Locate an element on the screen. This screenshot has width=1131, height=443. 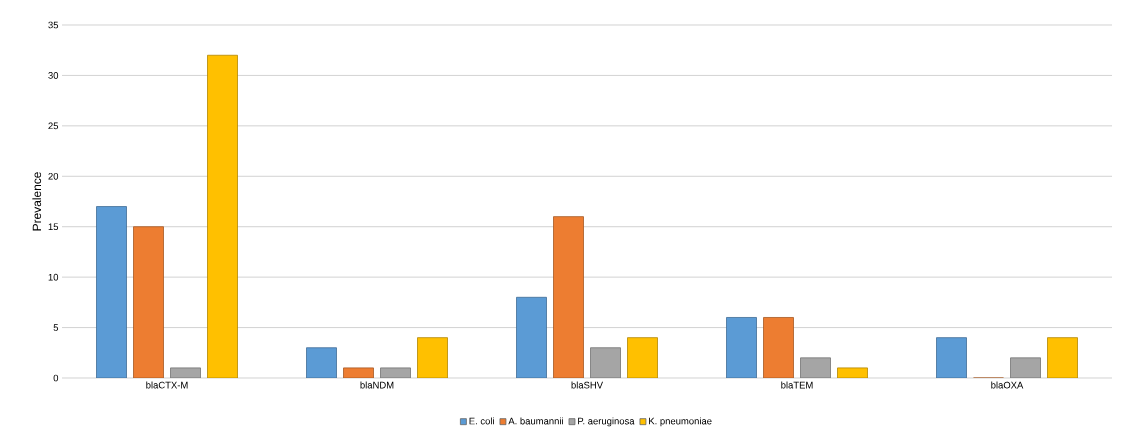
y-tick-label: 30 is located at coordinates (53, 75).